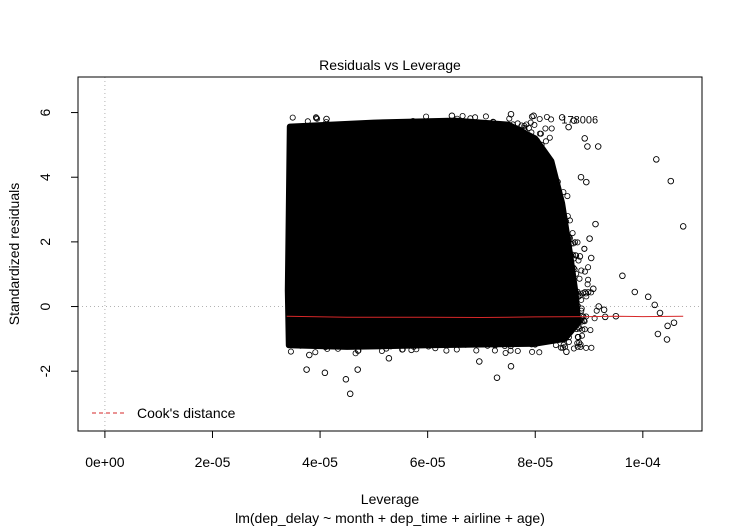  Describe the element at coordinates (186, 413) in the screenshot. I see `legend-label: Cook's distance` at that location.